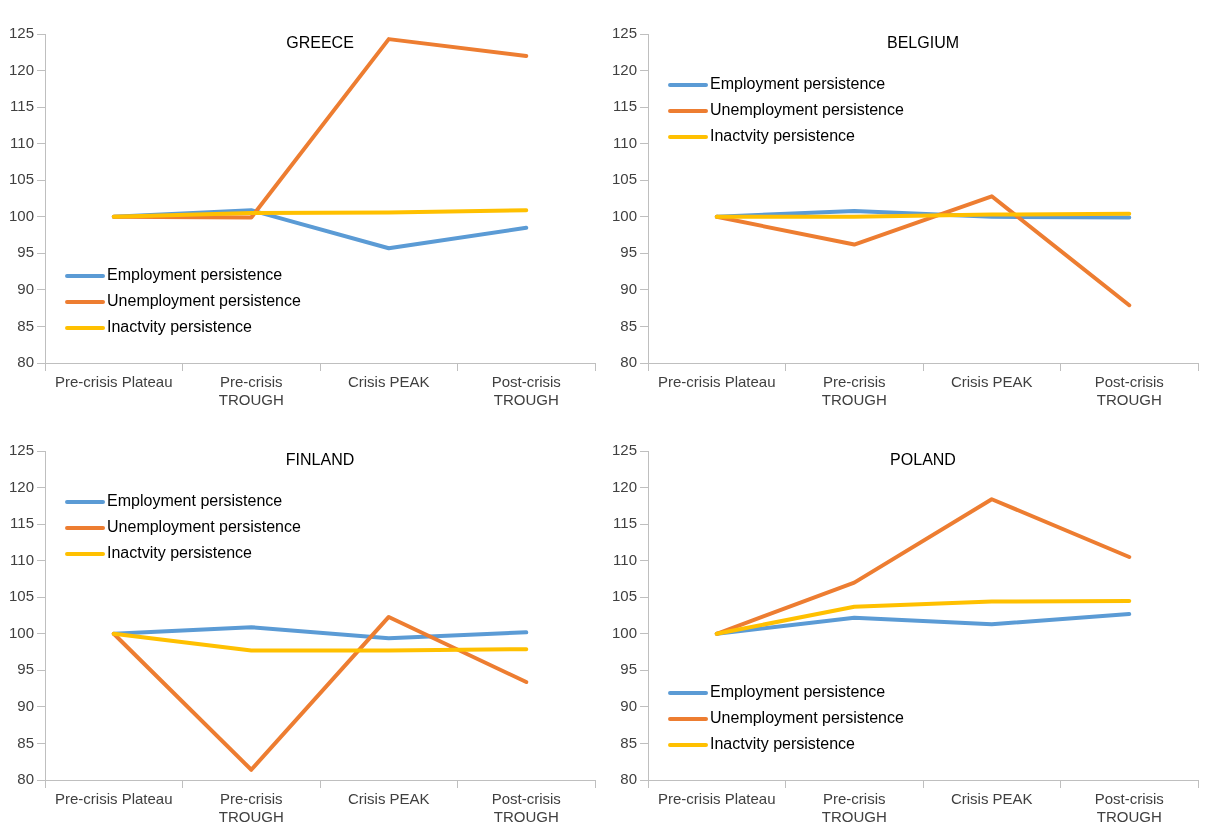  Describe the element at coordinates (923, 43) in the screenshot. I see `chart-title: BELGIUM` at that location.